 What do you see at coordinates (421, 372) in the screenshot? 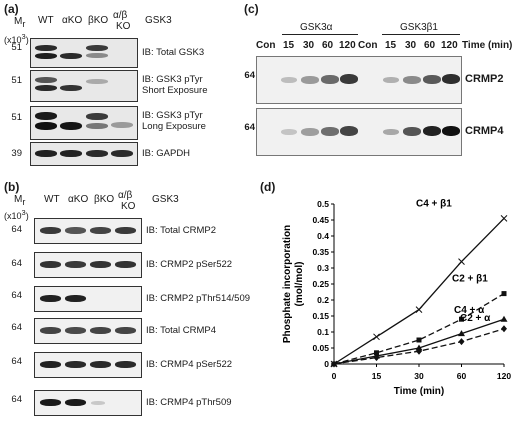
I see `x-axis-ticks: 0 15 30 60 120` at bounding box center [421, 372].